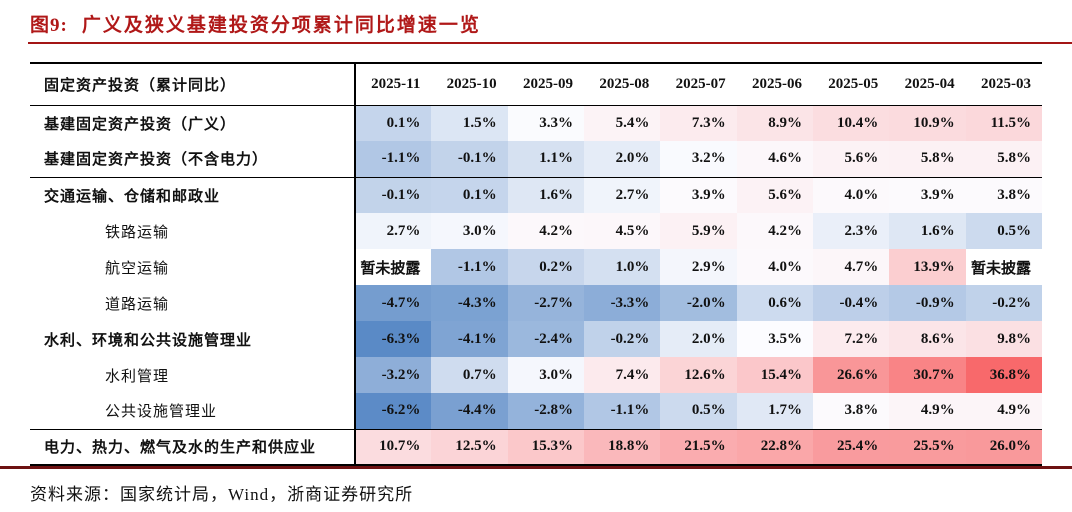 This screenshot has width=1072, height=512. What do you see at coordinates (469, 303) in the screenshot?
I see `value-cell: -4.3%` at bounding box center [469, 303].